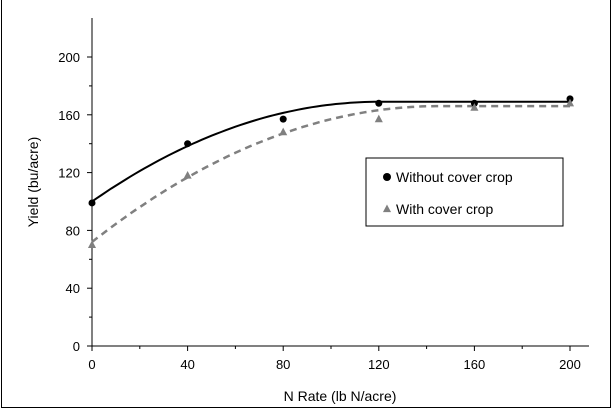 This screenshot has width=613, height=410. Describe the element at coordinates (570, 364) in the screenshot. I see `x-tick-label: 200` at that location.